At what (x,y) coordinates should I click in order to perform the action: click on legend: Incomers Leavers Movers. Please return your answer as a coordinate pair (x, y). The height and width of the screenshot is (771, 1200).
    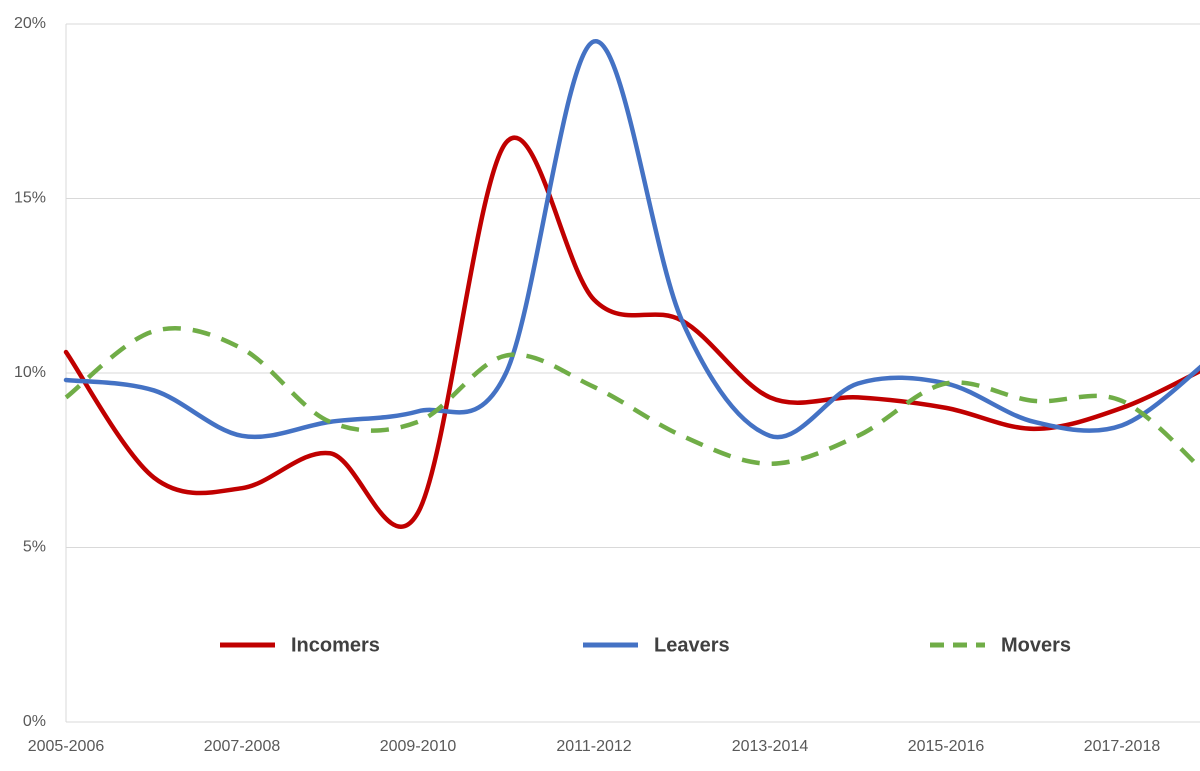
    Looking at the image, I should click on (645, 645).